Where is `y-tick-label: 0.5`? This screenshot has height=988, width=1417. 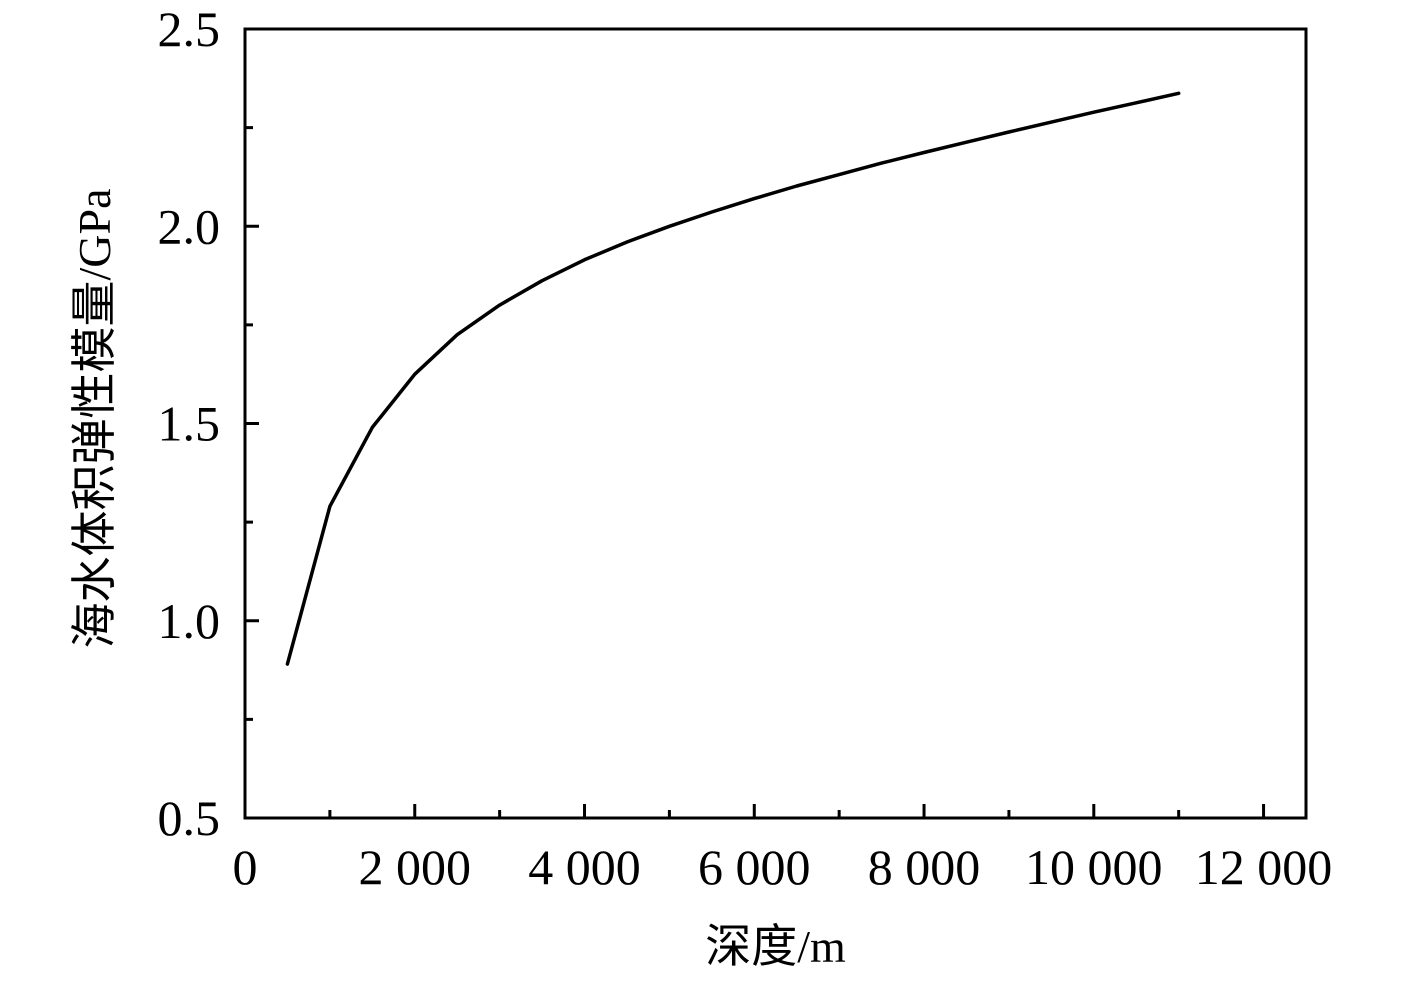
y-tick-label: 0.5 is located at coordinates (189, 818).